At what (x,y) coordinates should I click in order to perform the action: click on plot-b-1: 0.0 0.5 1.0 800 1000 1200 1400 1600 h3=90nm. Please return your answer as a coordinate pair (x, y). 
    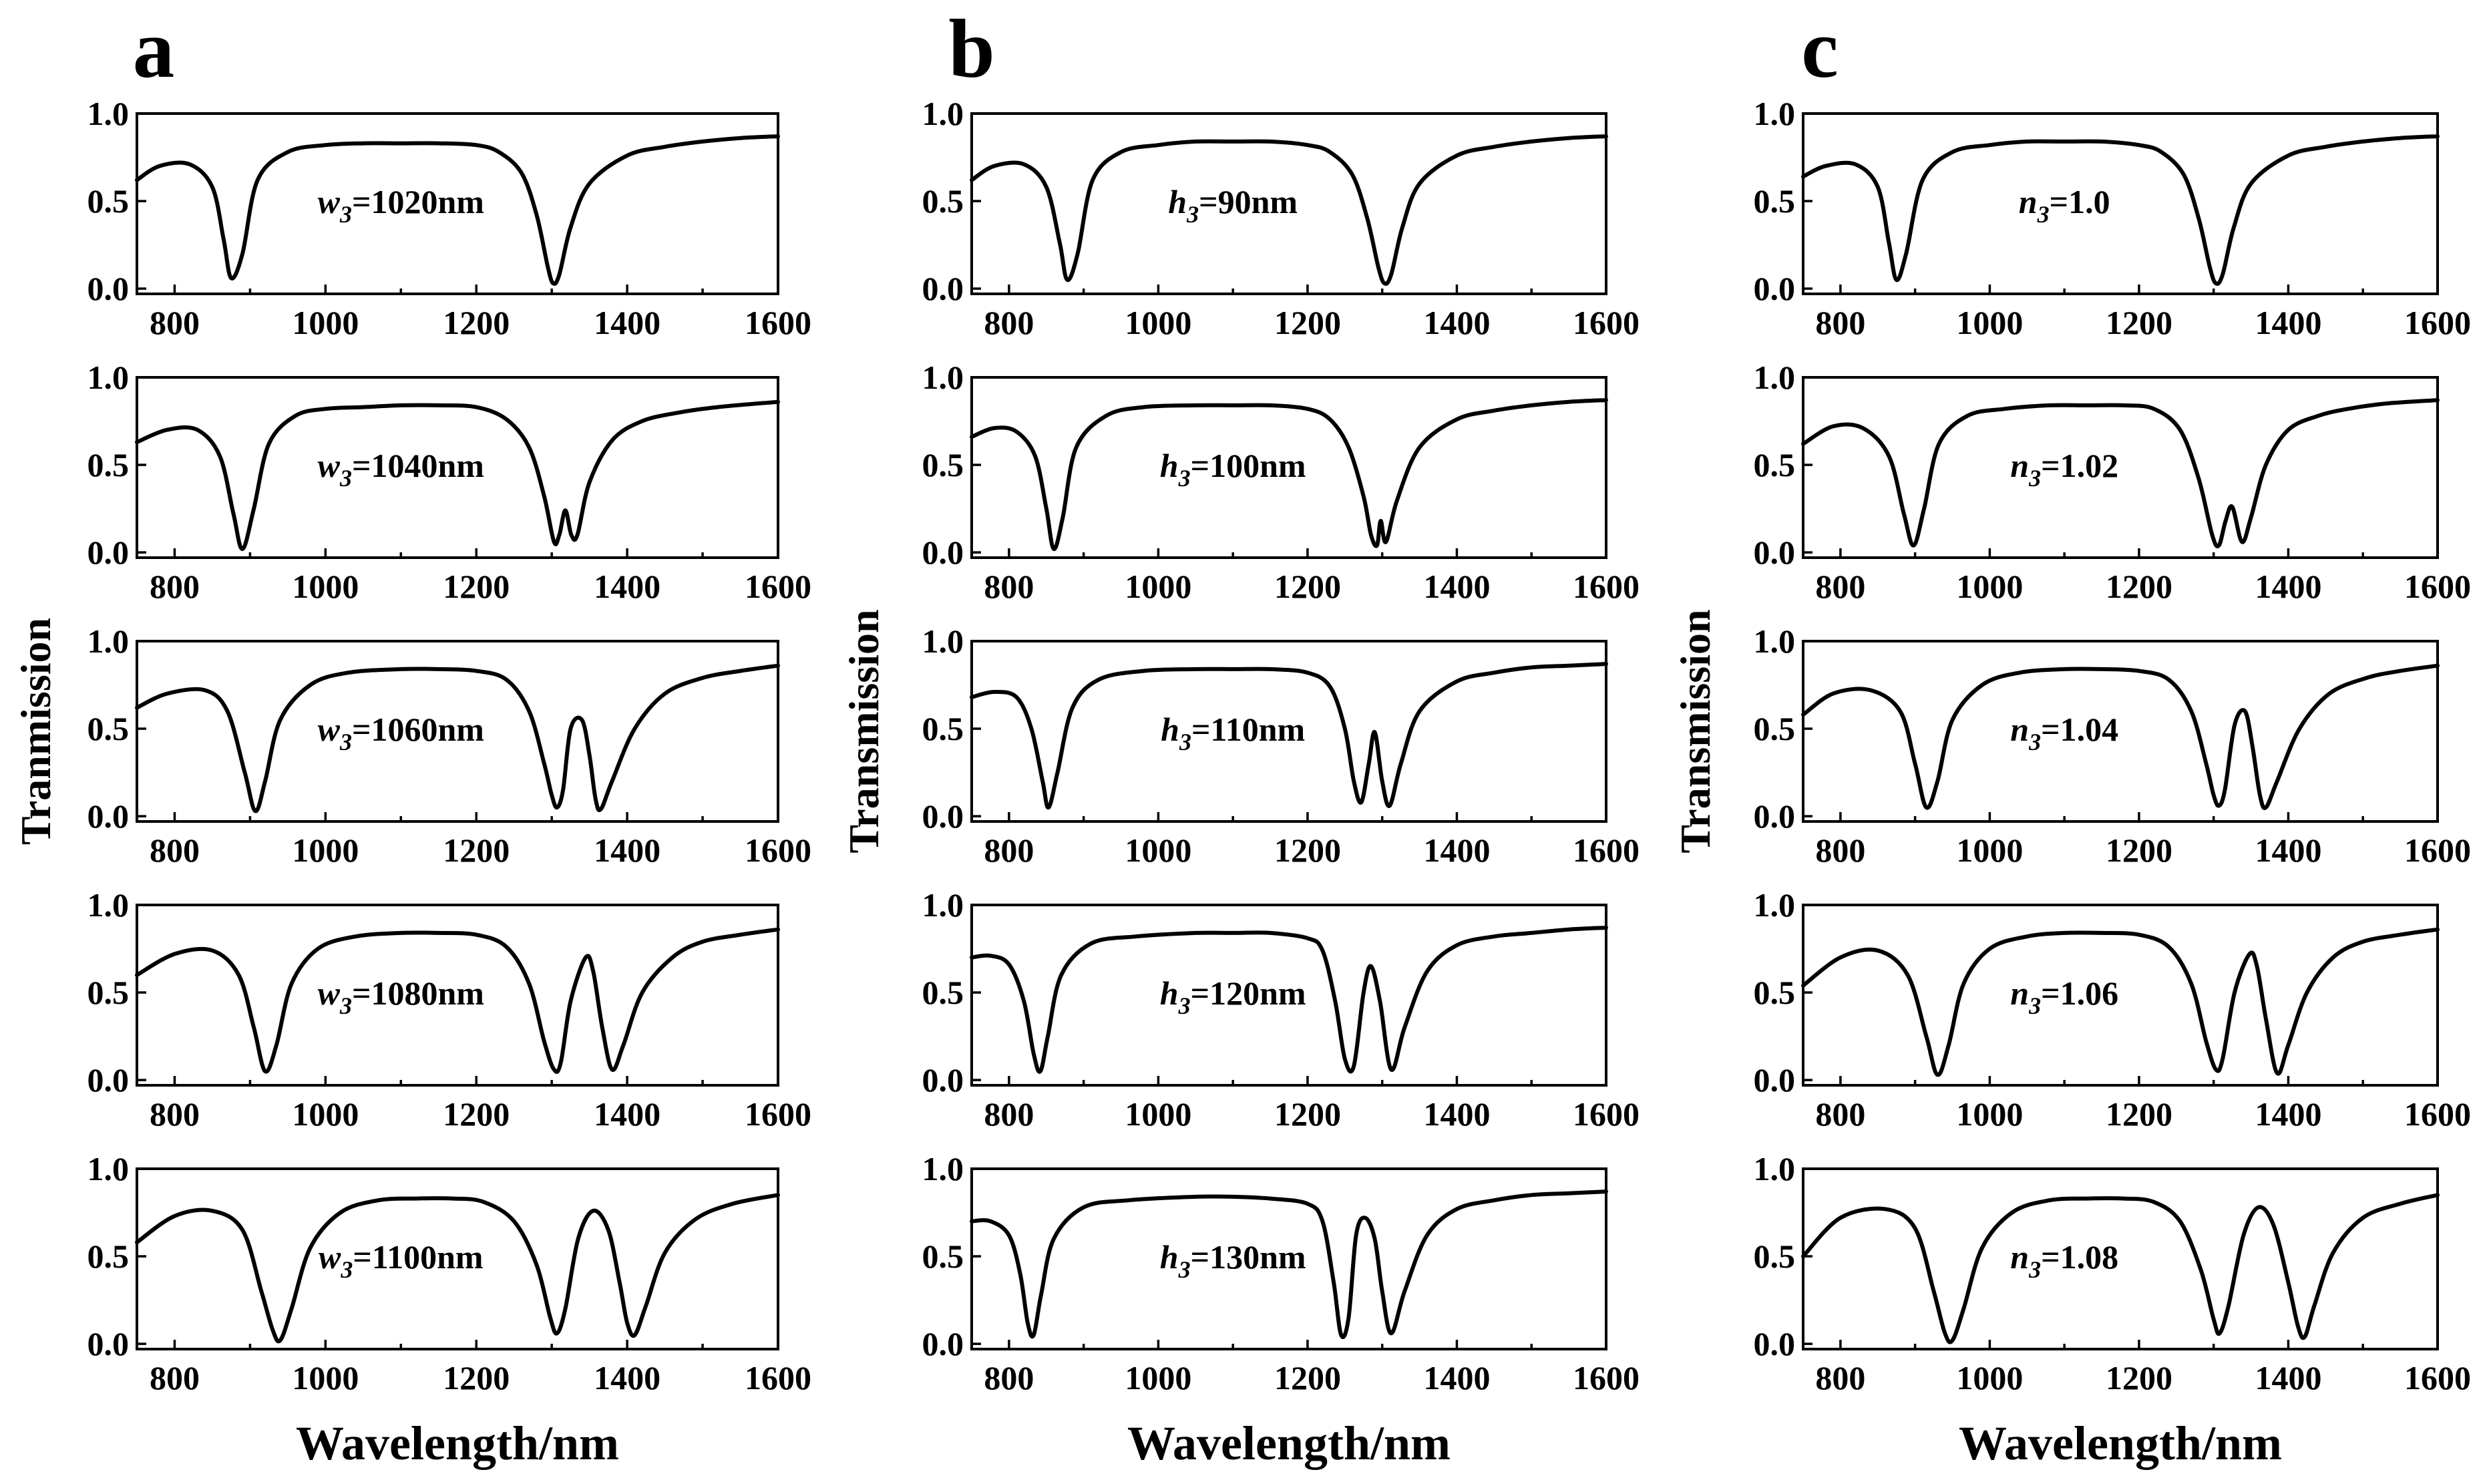
    Looking at the image, I should click on (1281, 218).